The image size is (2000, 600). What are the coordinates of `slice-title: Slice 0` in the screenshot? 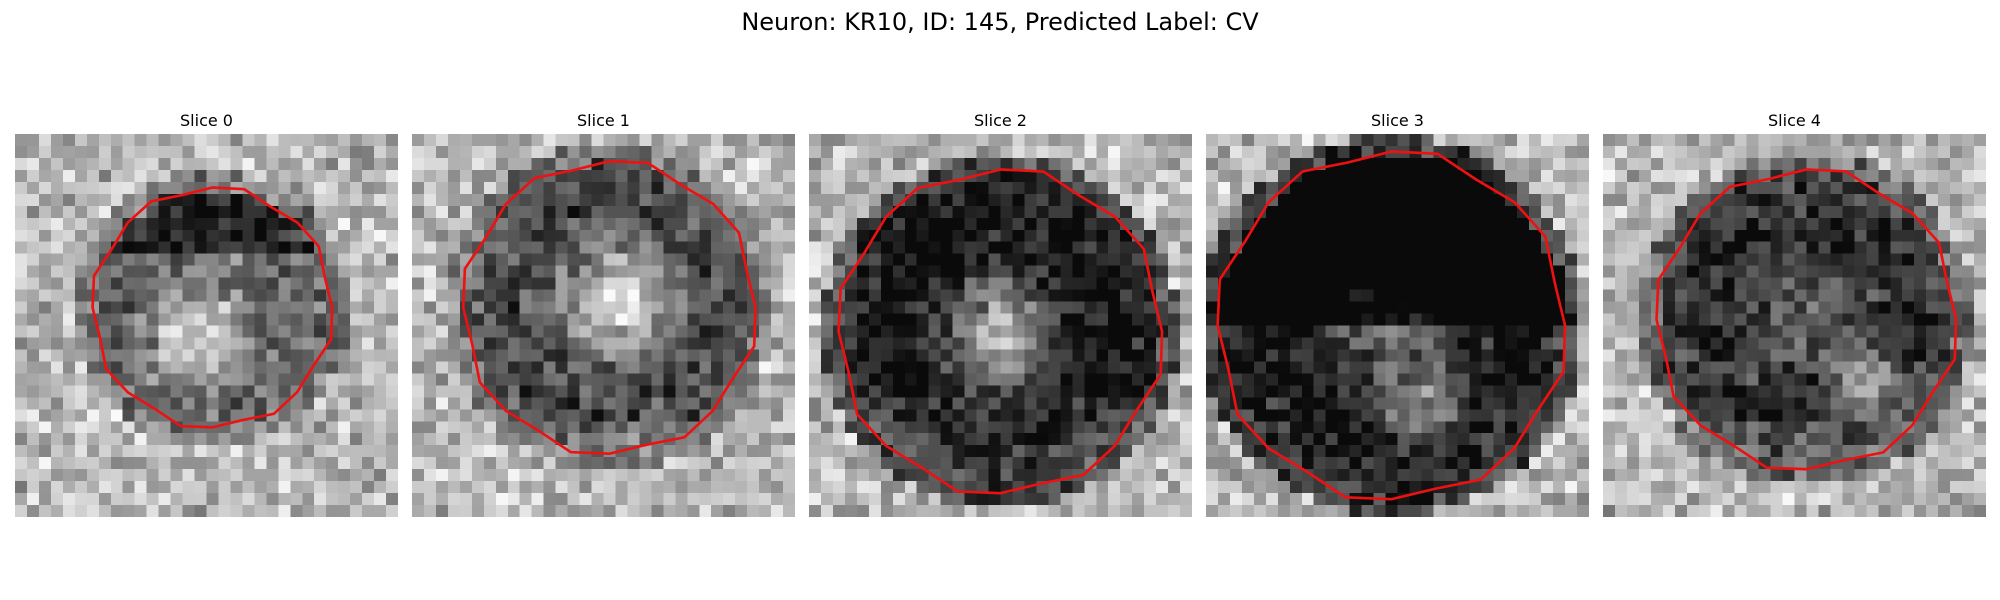 It's located at (206, 120).